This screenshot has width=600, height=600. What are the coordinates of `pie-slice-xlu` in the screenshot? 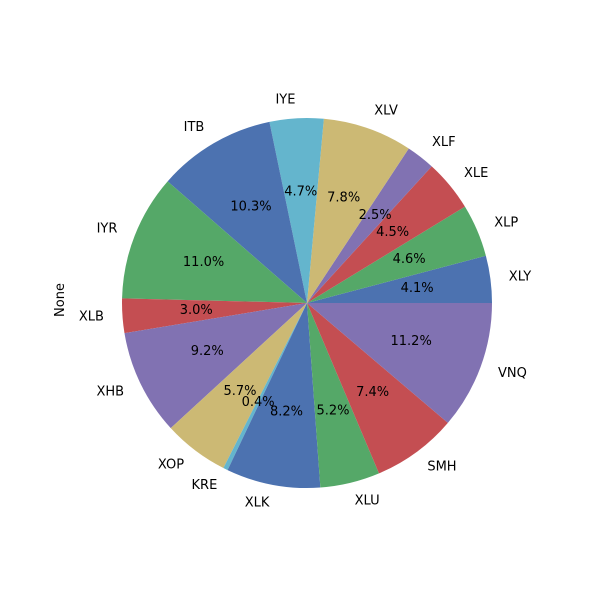 It's located at (343, 395).